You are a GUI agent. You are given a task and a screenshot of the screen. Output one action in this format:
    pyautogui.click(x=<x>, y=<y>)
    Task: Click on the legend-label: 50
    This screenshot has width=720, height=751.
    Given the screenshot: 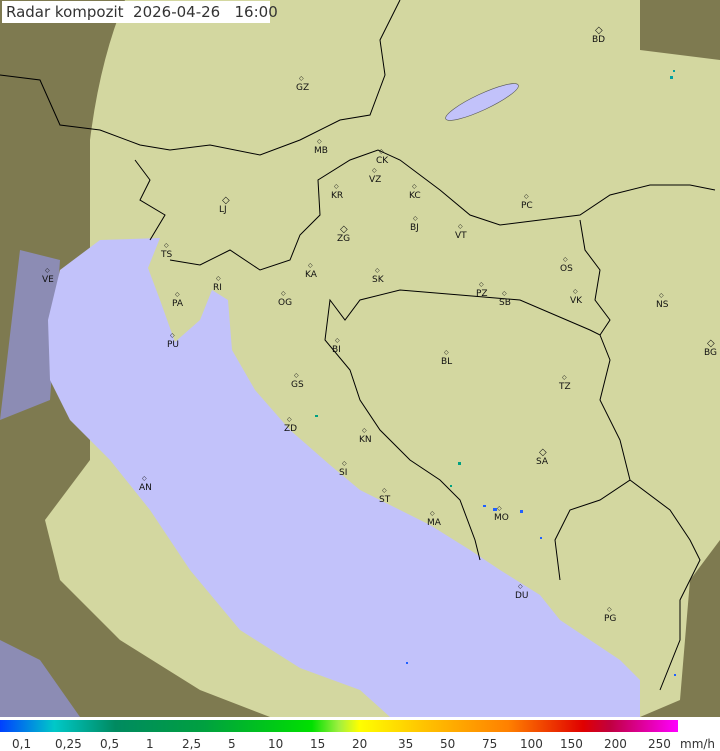 What is the action you would take?
    pyautogui.click(x=448, y=744)
    